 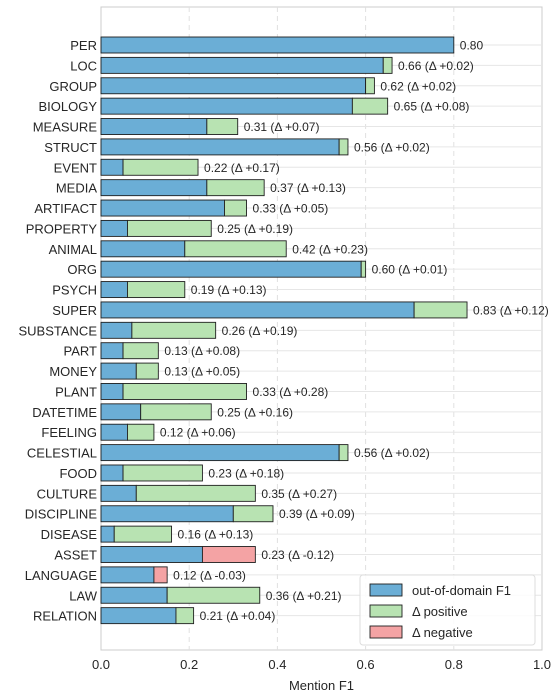 What do you see at coordinates (277, 664) in the screenshot?
I see `x-tick-label: 0.4` at bounding box center [277, 664].